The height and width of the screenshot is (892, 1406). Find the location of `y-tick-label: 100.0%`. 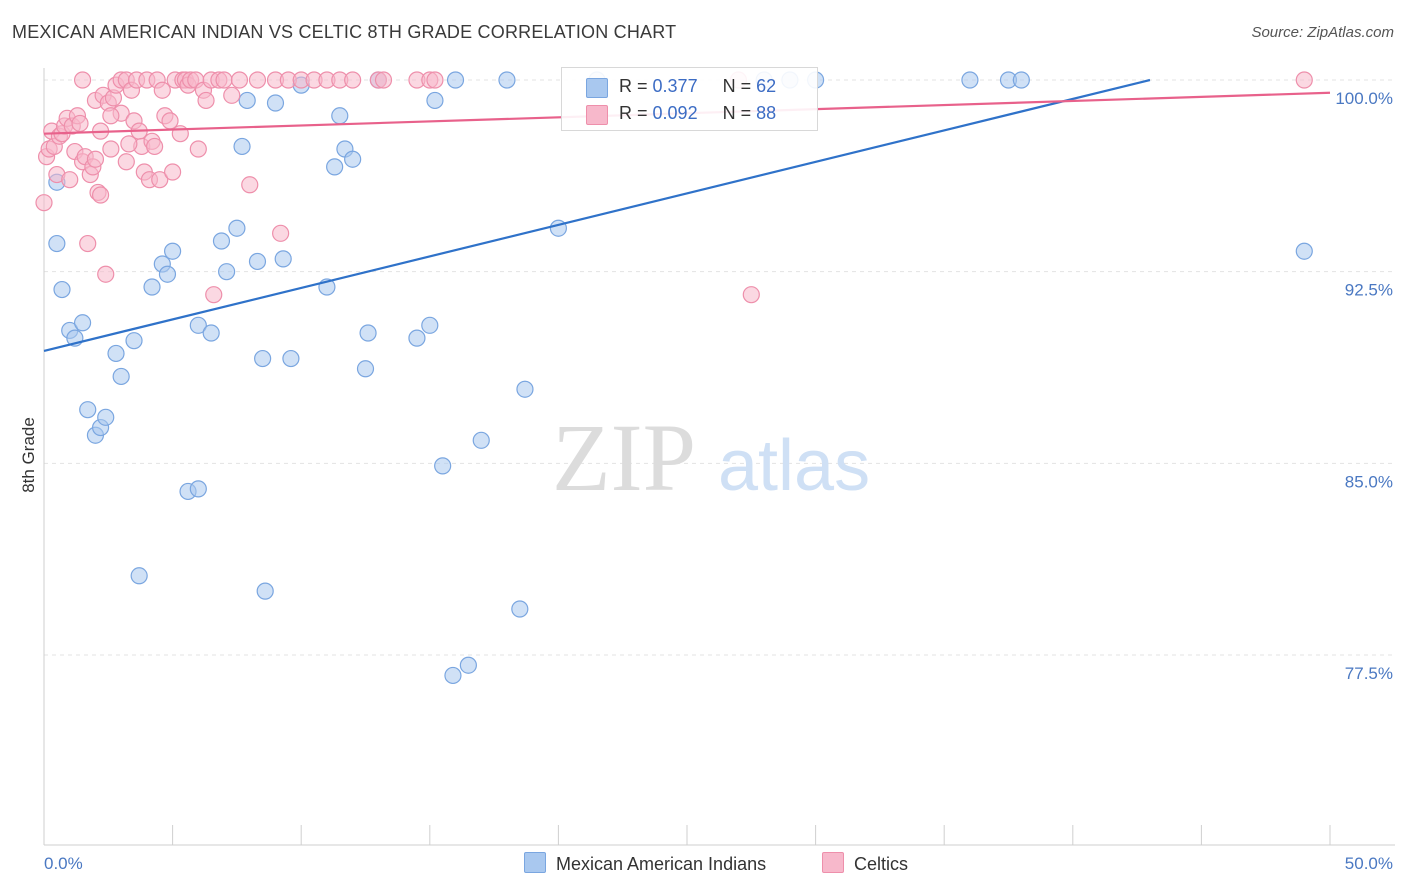

y-tick-label: 100.0% is located at coordinates (1364, 98).